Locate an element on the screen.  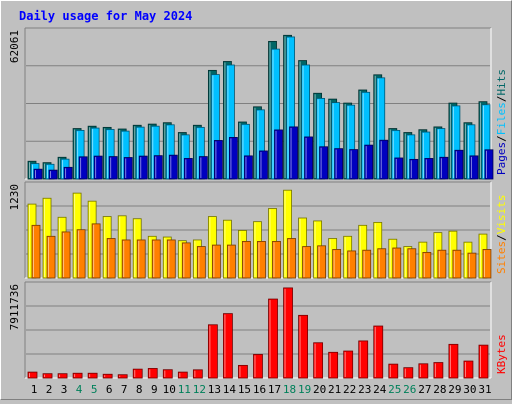
legend-kbytes: KBytes is located at coordinates (501, 354).